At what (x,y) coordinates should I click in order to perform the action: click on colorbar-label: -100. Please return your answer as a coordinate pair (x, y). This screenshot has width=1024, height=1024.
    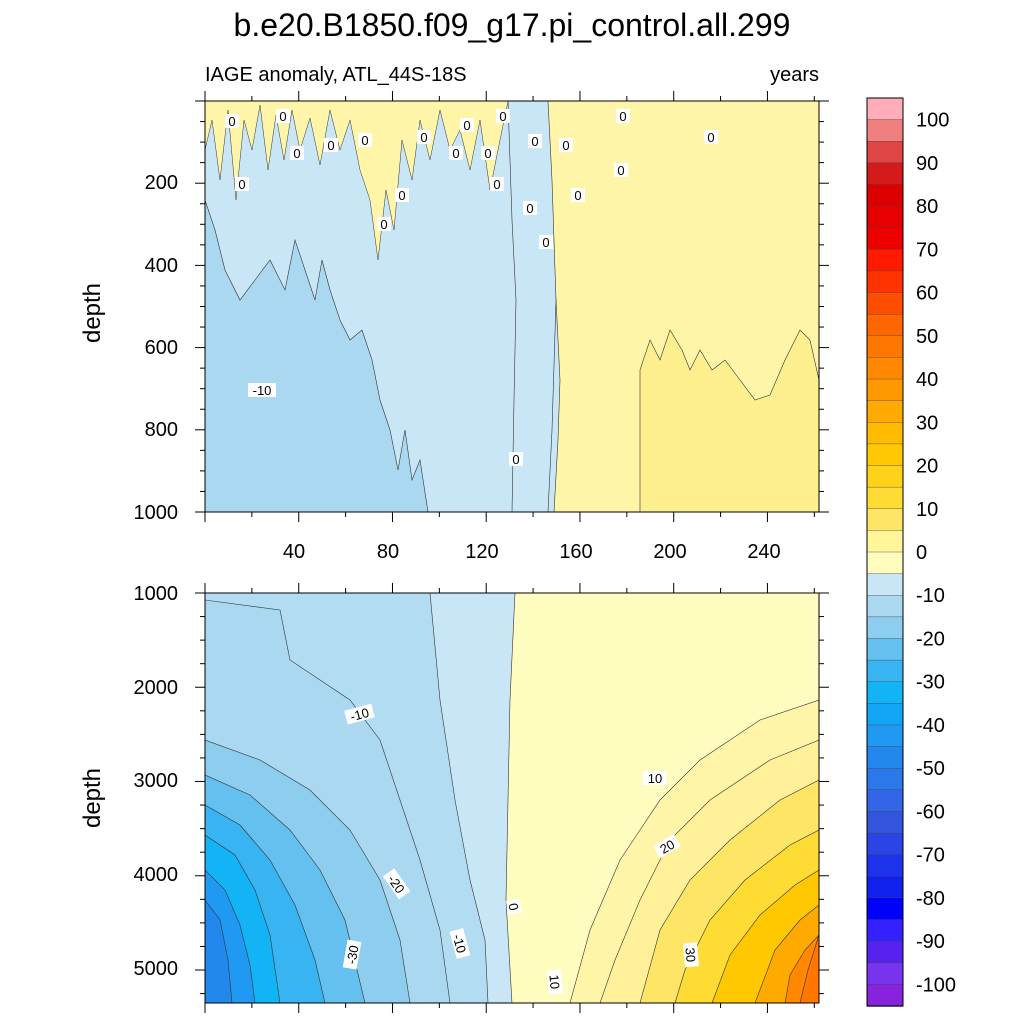
    Looking at the image, I should click on (936, 985).